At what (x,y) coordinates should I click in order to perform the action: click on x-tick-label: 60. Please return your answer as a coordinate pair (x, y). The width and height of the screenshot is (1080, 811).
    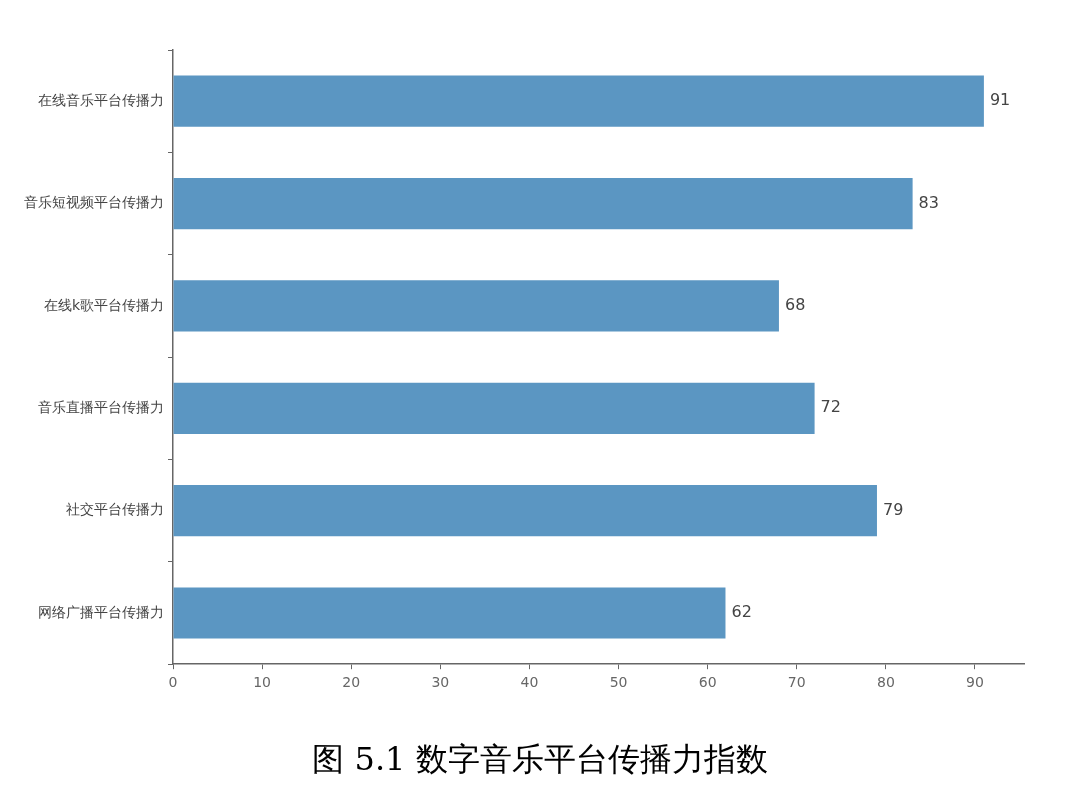
    Looking at the image, I should click on (707, 682).